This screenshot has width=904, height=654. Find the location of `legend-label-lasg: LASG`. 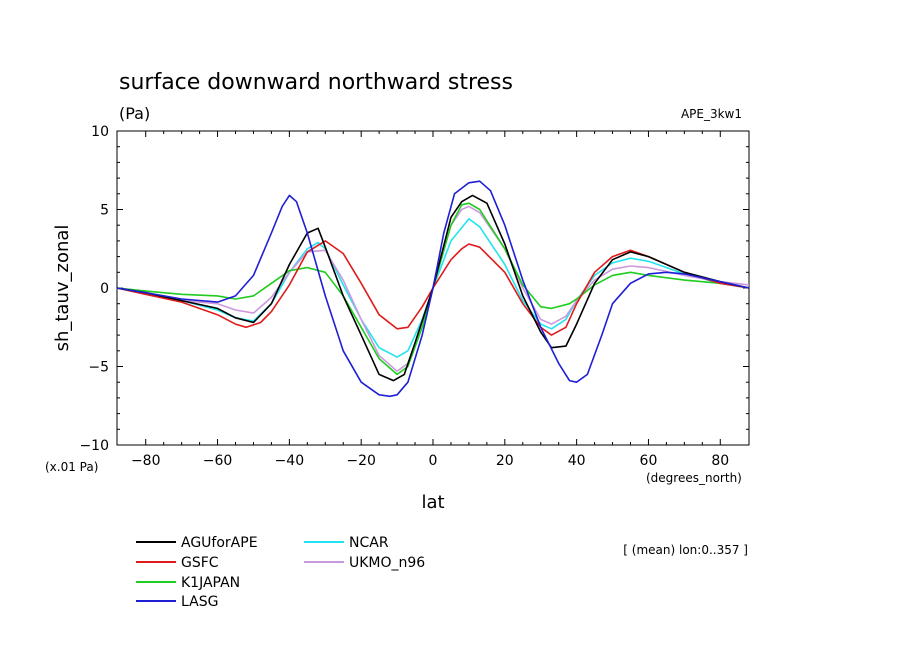

legend-label-lasg: LASG is located at coordinates (199, 602).